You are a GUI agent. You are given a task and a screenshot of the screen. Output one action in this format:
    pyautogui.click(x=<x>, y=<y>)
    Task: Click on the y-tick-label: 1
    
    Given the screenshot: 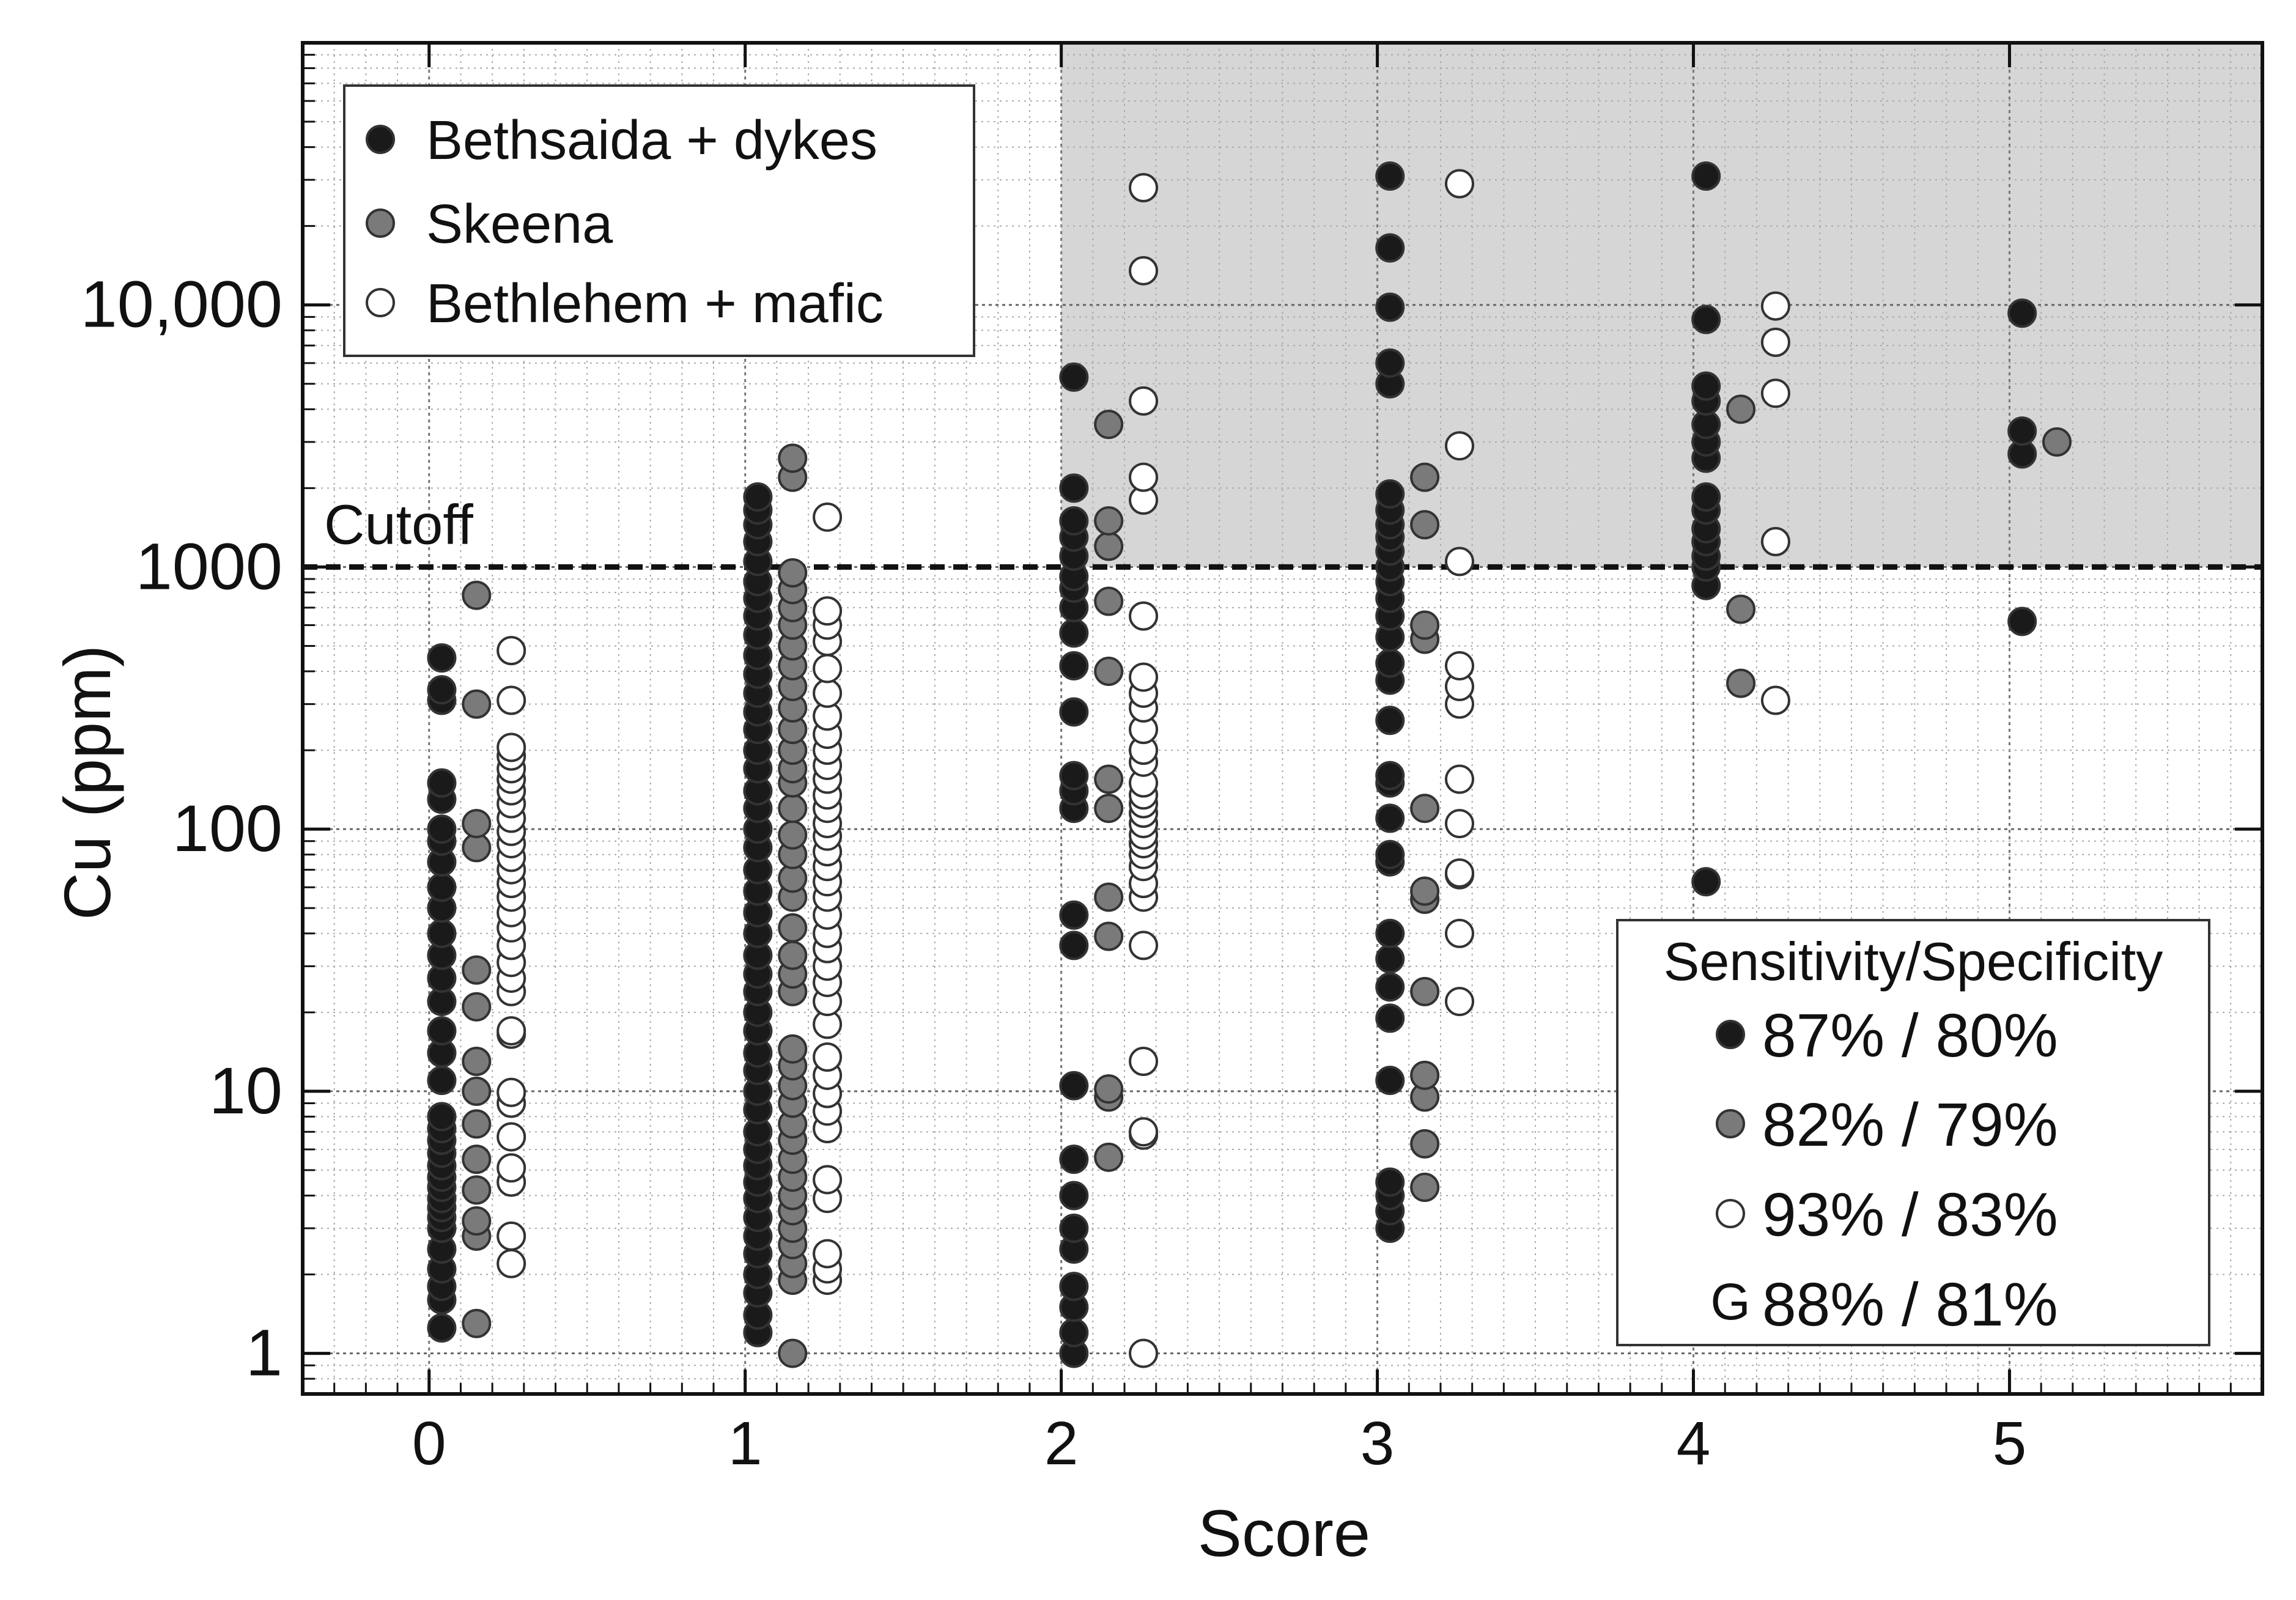 What is the action you would take?
    pyautogui.click(x=264, y=1353)
    